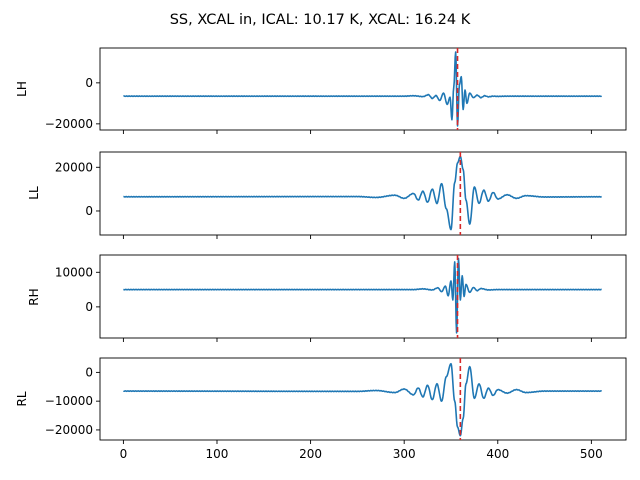  What do you see at coordinates (34, 193) in the screenshot?
I see `y-axis-label: LL` at bounding box center [34, 193].